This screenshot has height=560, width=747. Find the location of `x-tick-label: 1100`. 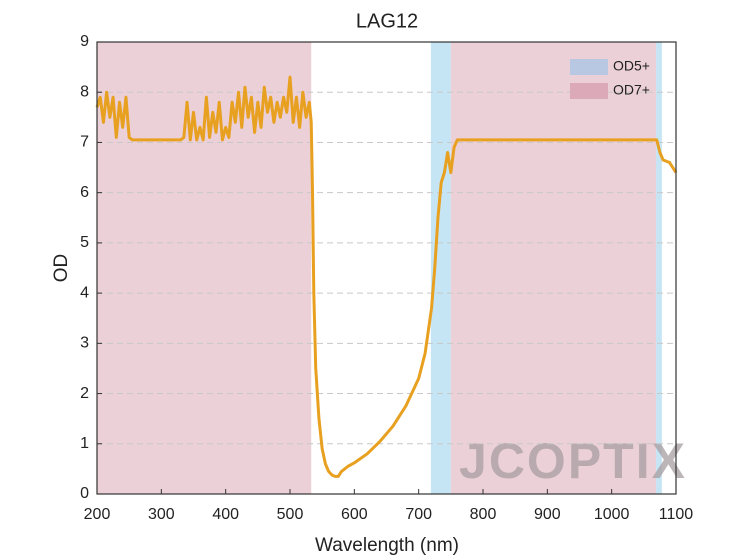

x-tick-label: 1100 is located at coordinates (676, 514).